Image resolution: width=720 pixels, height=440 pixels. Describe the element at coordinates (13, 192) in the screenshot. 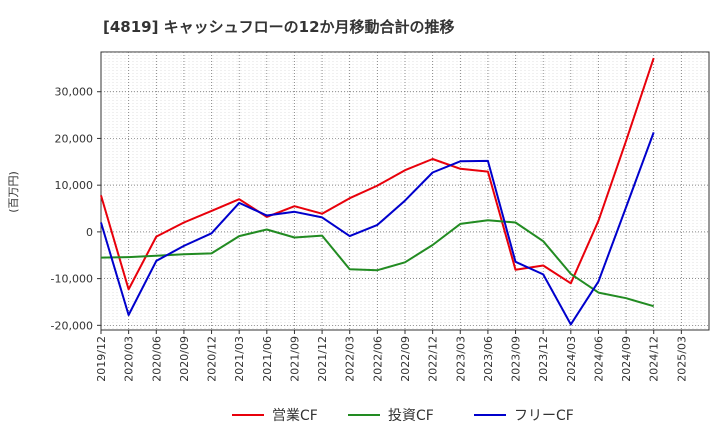

I see `y-axis-label: (百万円)` at that location.